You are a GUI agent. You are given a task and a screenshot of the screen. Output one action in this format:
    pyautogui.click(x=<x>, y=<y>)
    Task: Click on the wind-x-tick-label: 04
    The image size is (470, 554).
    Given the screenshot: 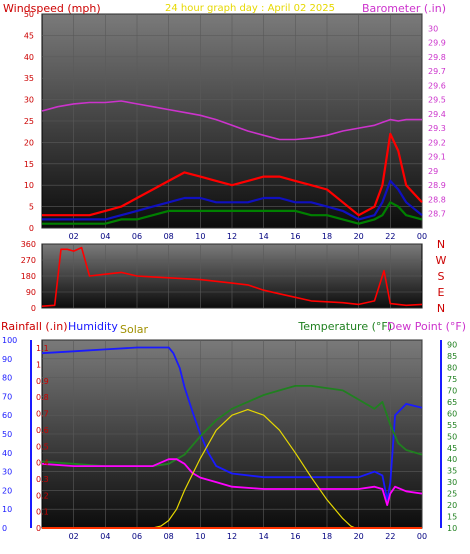 What is the action you would take?
    pyautogui.click(x=105, y=236)
    